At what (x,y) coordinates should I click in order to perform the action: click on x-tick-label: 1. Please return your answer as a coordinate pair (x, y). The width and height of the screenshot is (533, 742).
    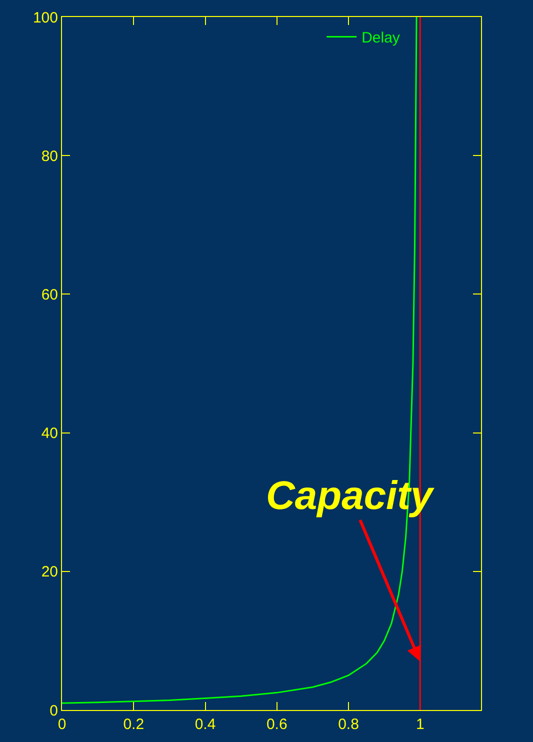
    Looking at the image, I should click on (420, 724).